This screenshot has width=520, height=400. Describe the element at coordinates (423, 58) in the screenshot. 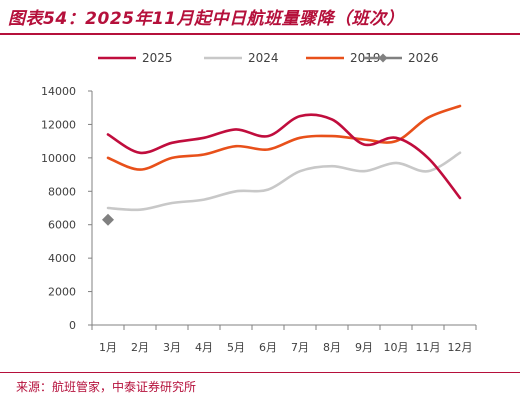

I see `legend-label: 2026` at that location.